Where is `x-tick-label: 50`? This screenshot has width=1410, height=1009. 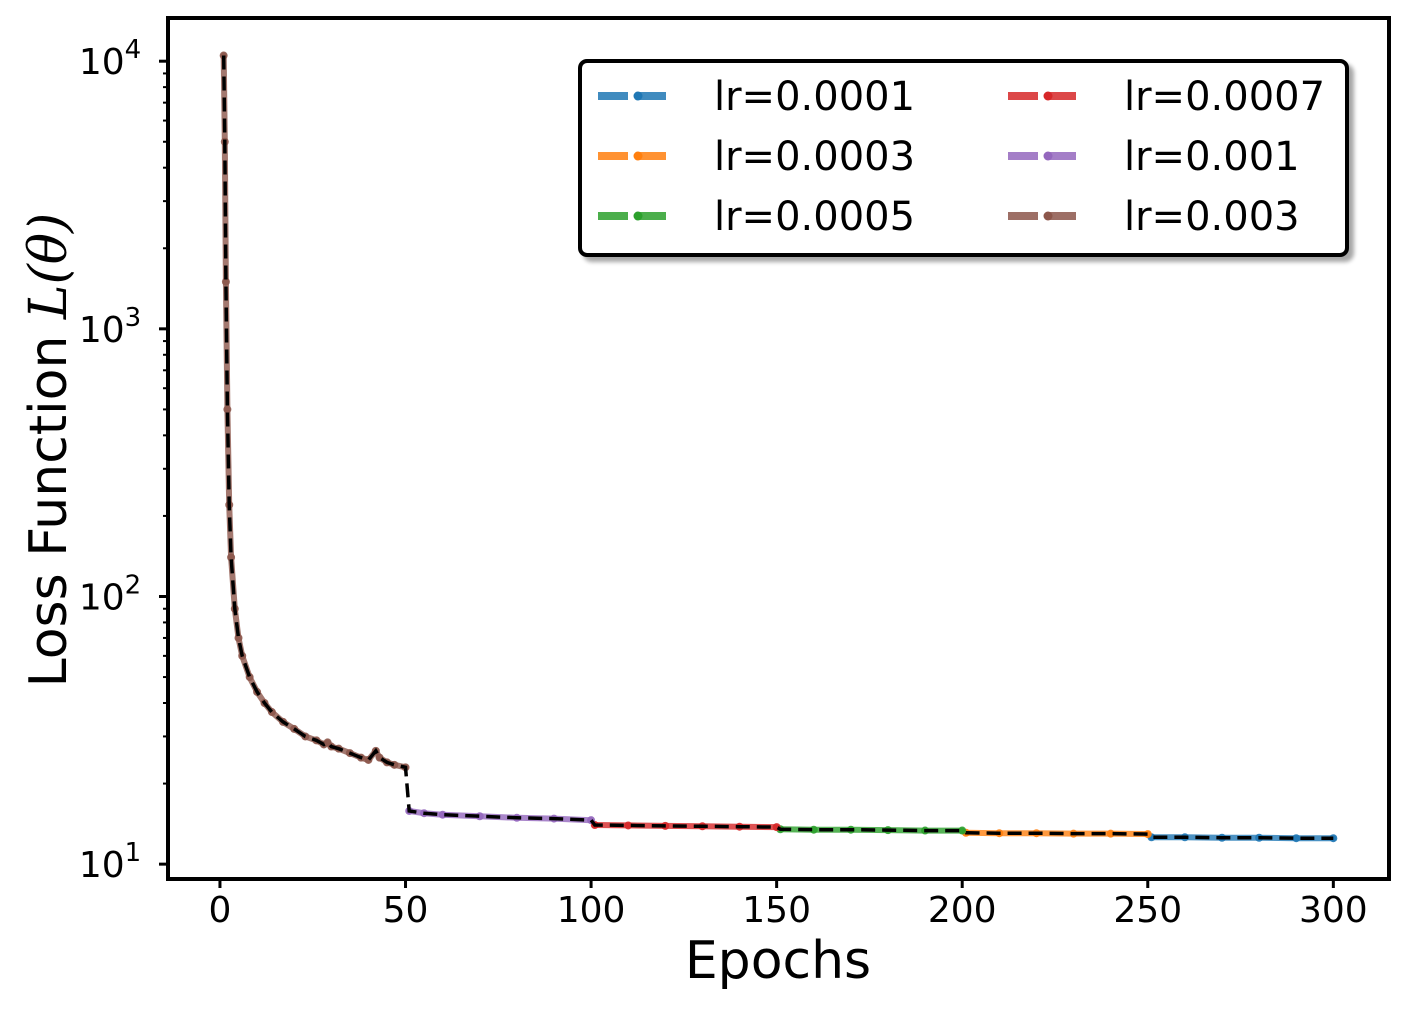 x-tick-label: 50 is located at coordinates (406, 910).